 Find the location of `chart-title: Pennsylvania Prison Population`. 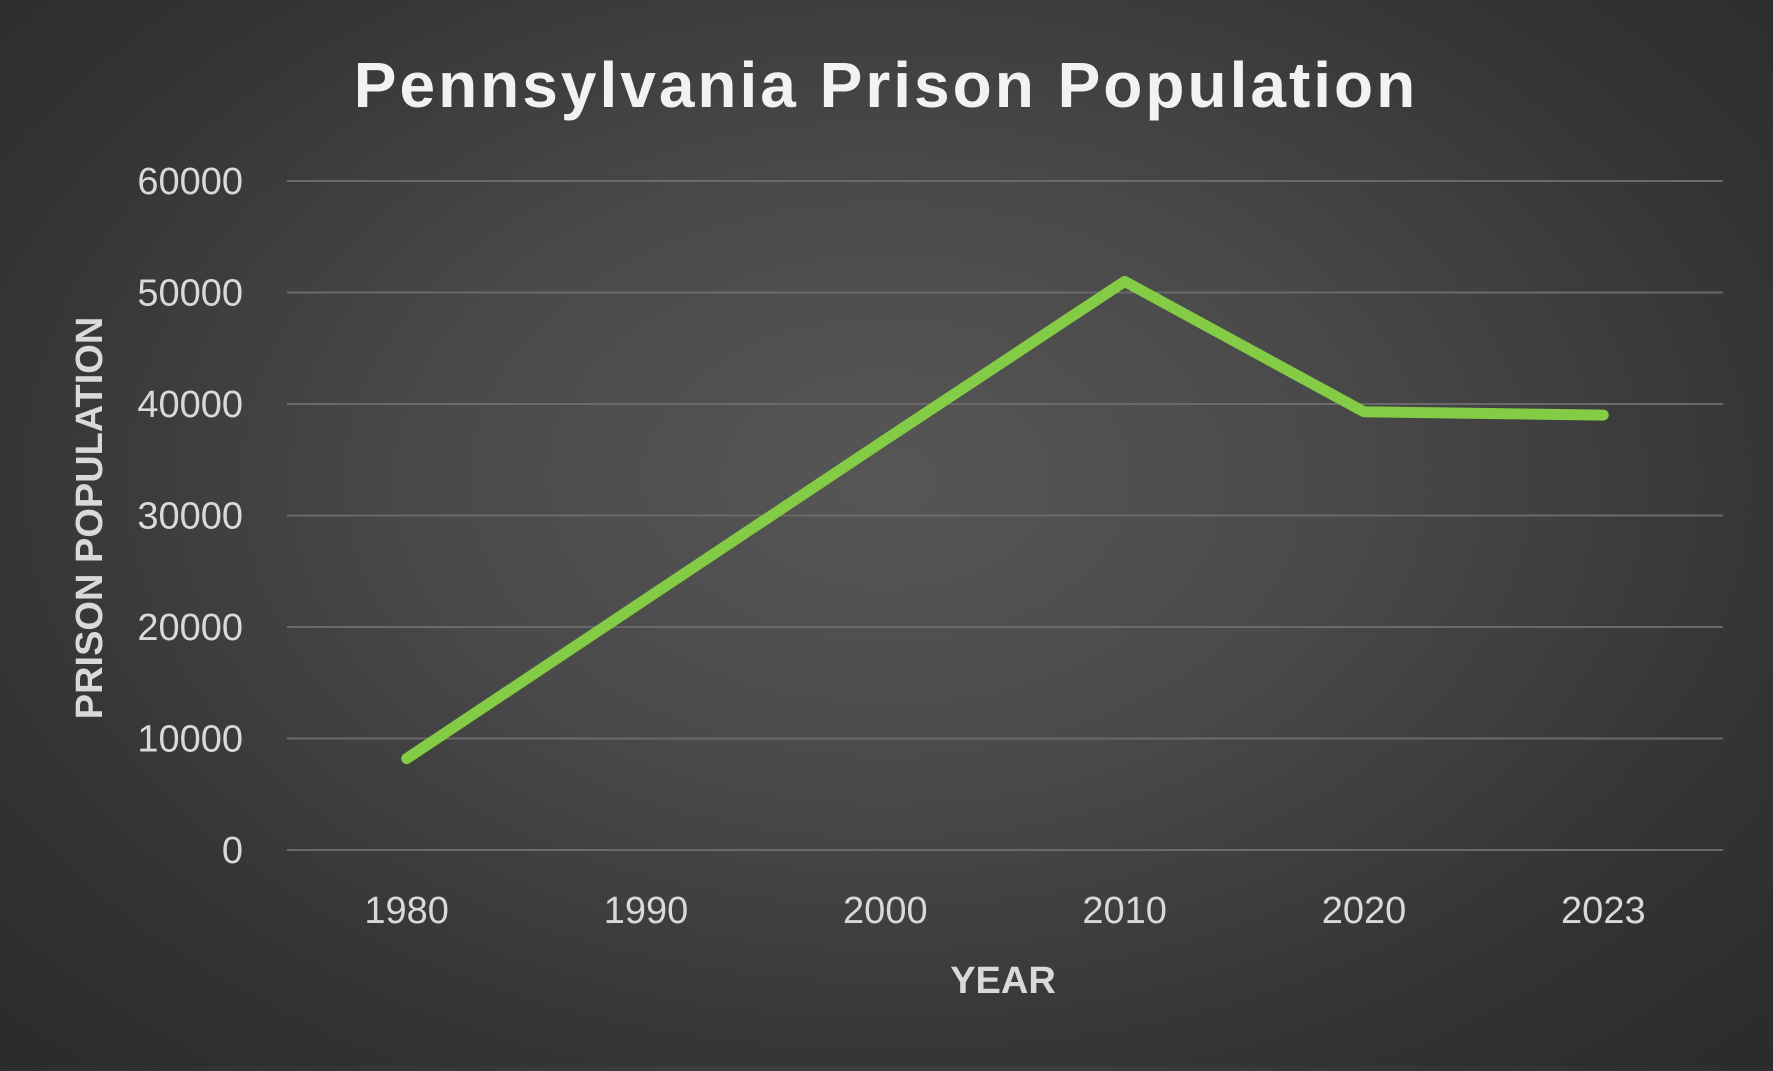

chart-title: Pennsylvania Prison Population is located at coordinates (886, 85).